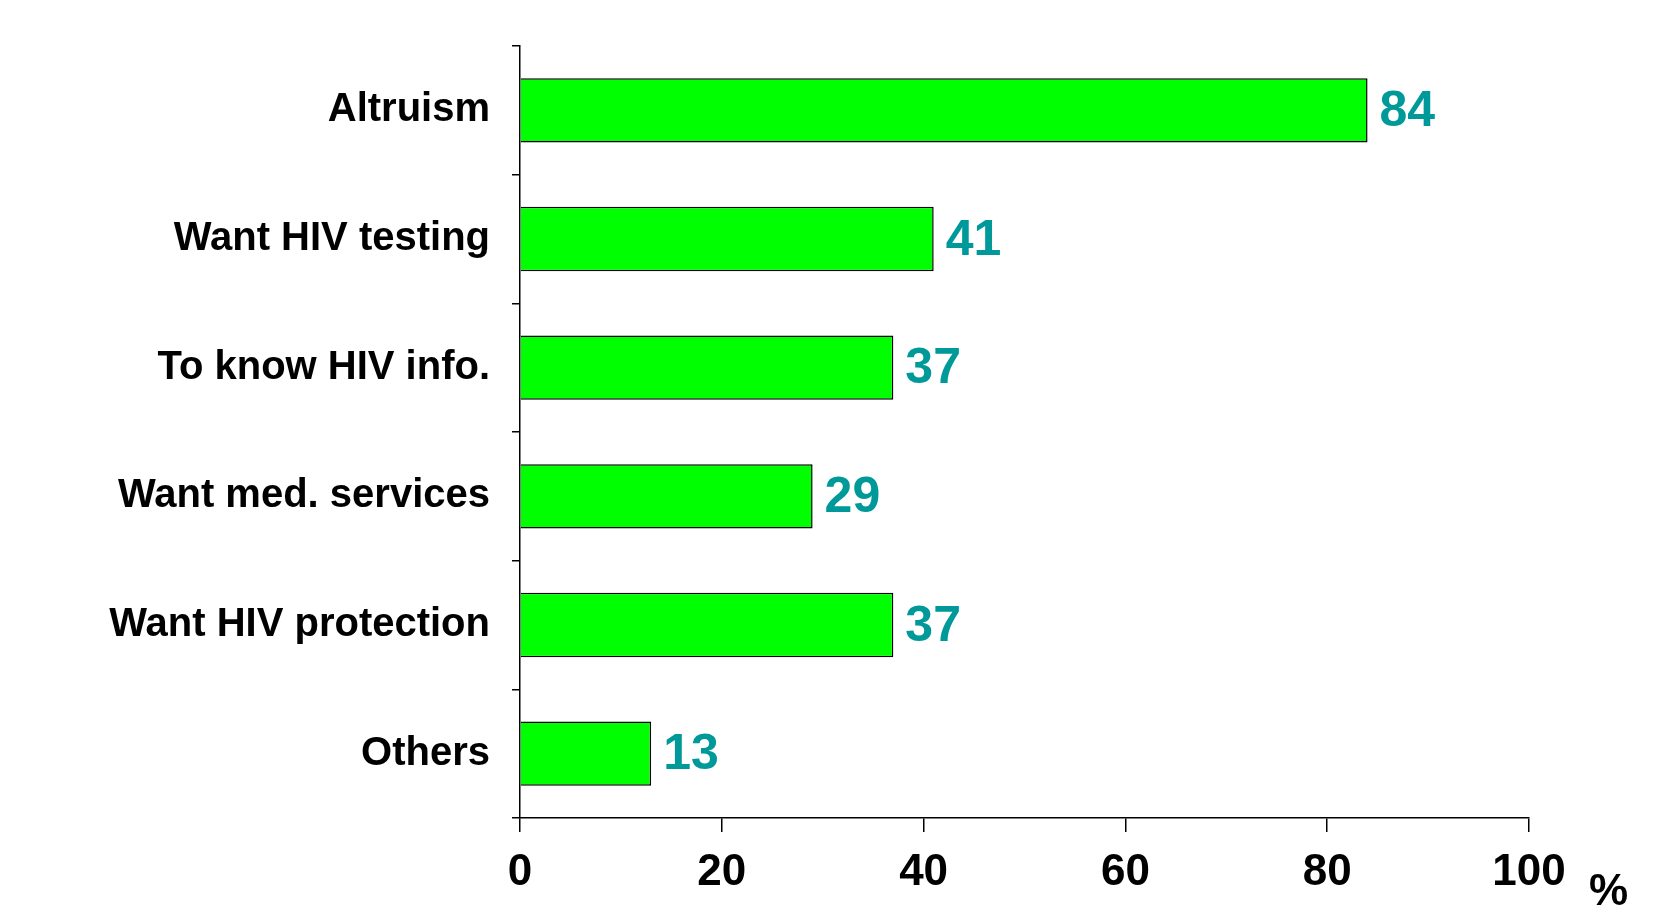 This screenshot has width=1677, height=923. What do you see at coordinates (408, 107) in the screenshot?
I see `y-tick-label: Altruism` at bounding box center [408, 107].